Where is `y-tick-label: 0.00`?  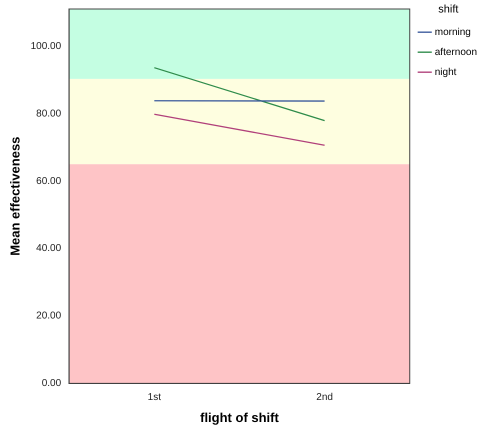
y-tick-label: 0.00 is located at coordinates (52, 384).